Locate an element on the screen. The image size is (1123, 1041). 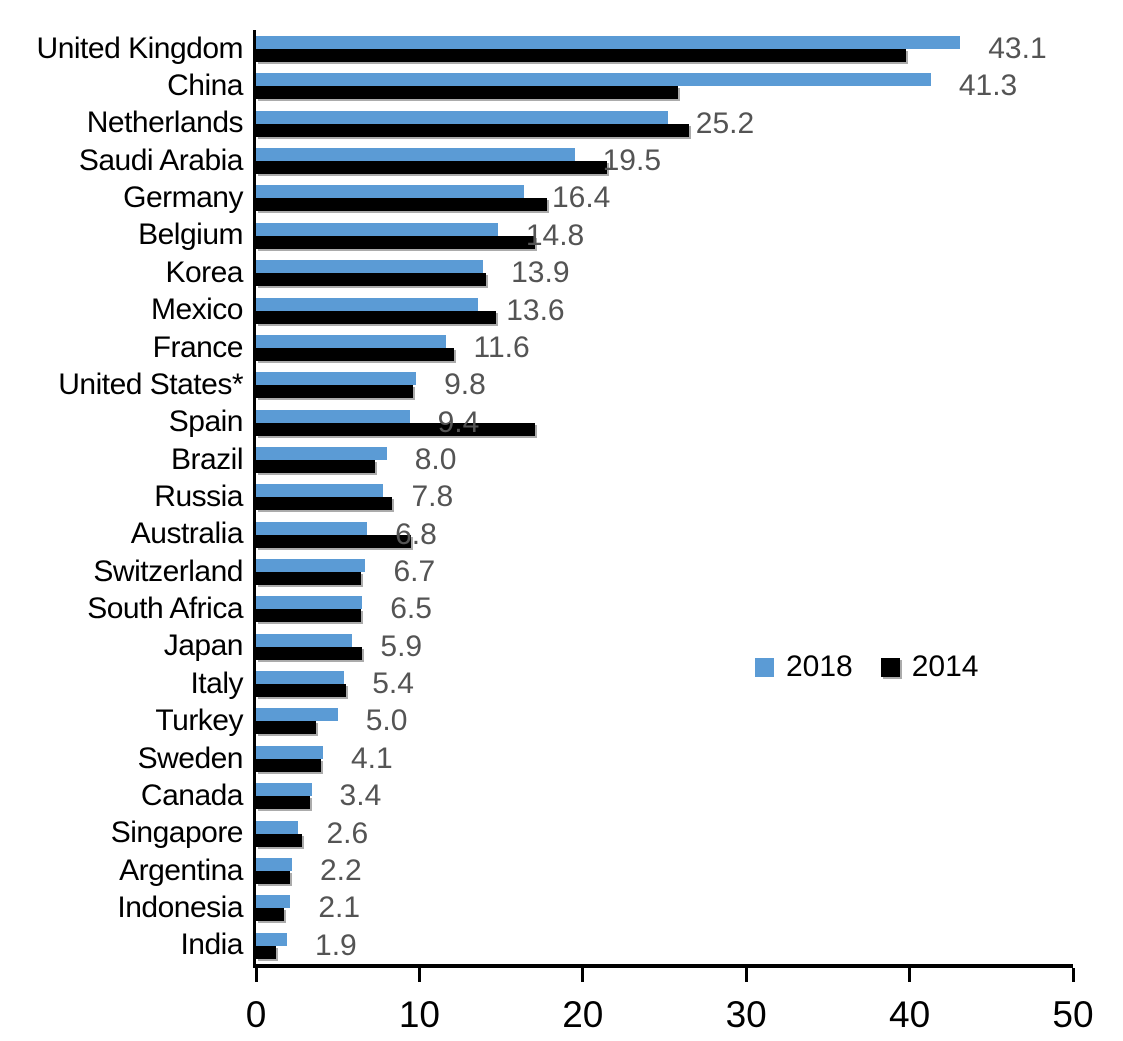
value-label-sweden: 4.1 is located at coordinates (371, 758).